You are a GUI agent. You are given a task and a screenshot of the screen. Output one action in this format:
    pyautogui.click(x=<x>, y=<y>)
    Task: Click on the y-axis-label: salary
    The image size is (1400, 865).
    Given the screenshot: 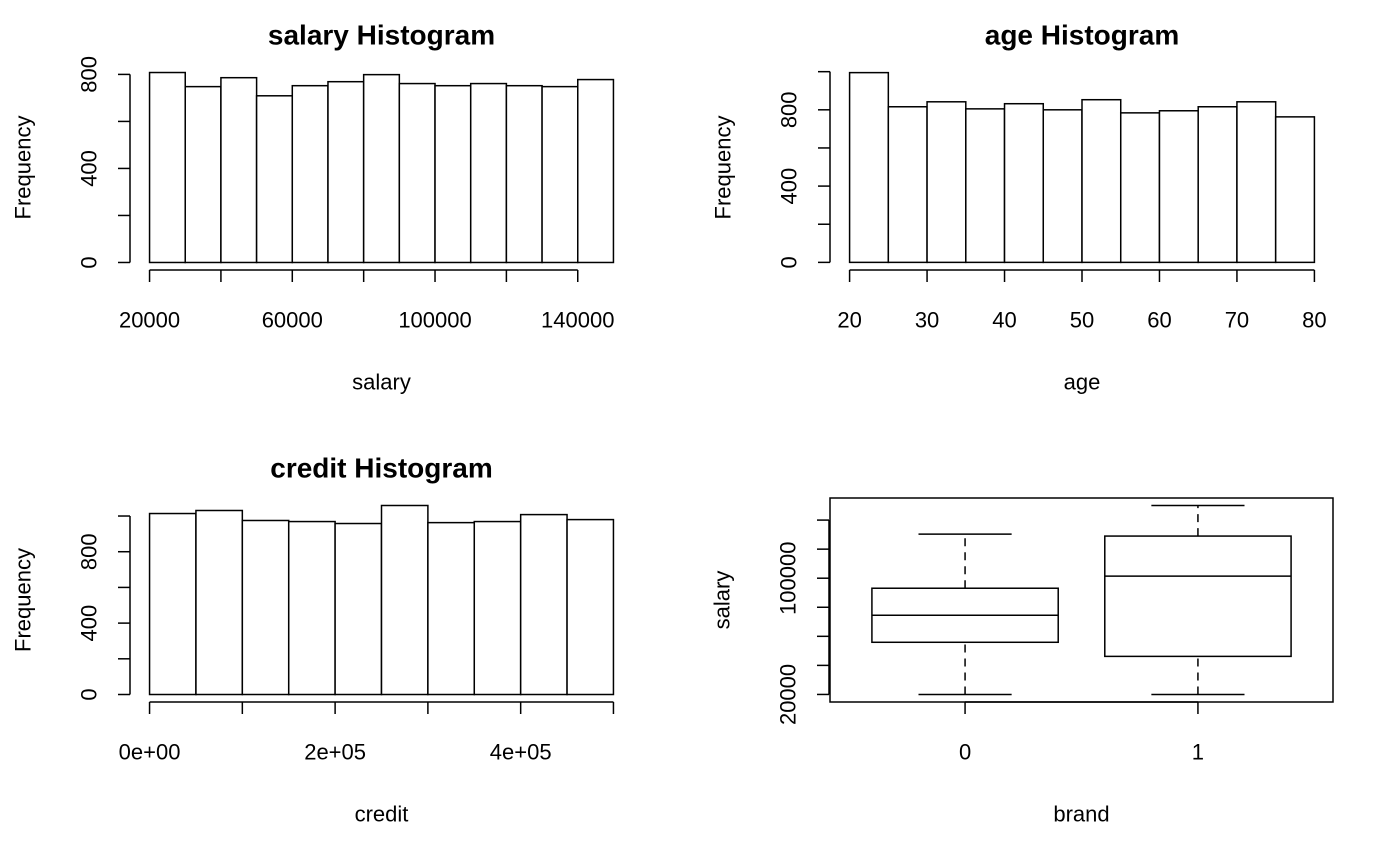 What is the action you would take?
    pyautogui.click(x=722, y=600)
    